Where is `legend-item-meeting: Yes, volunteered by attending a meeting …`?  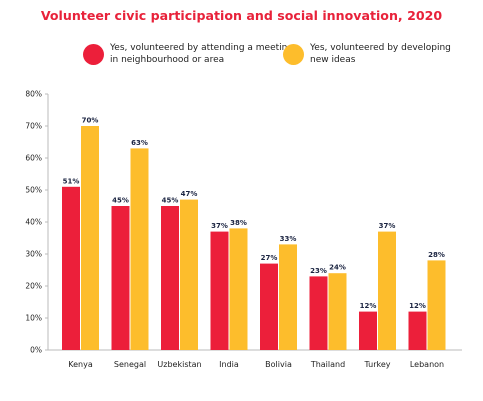
legend-item-meeting: Yes, volunteered by attending a meeting … is located at coordinates (191, 54).